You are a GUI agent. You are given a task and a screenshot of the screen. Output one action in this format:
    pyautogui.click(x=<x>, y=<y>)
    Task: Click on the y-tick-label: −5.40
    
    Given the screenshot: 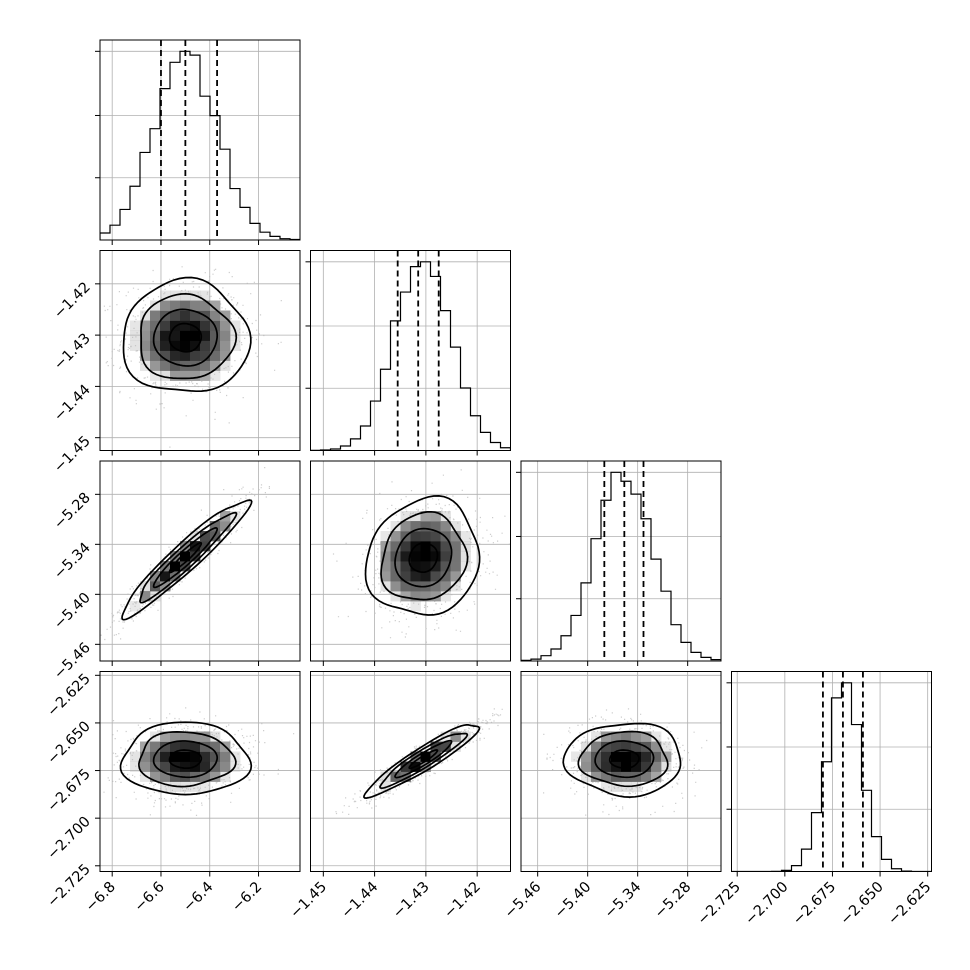 What is the action you would take?
    pyautogui.click(x=72, y=611)
    